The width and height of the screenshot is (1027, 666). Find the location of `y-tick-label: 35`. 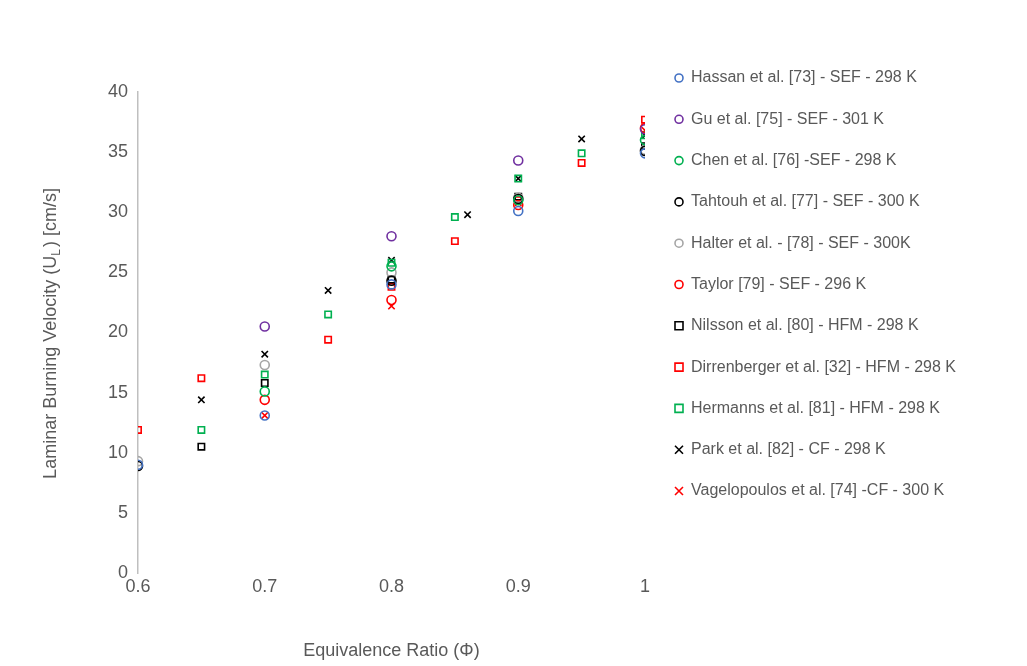

y-tick-label: 35 is located at coordinates (117, 151).